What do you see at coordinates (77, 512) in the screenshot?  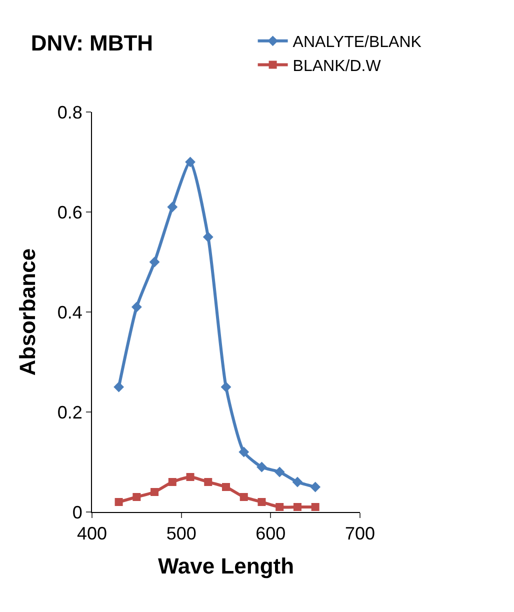 I see `y-tick-label: 0` at bounding box center [77, 512].